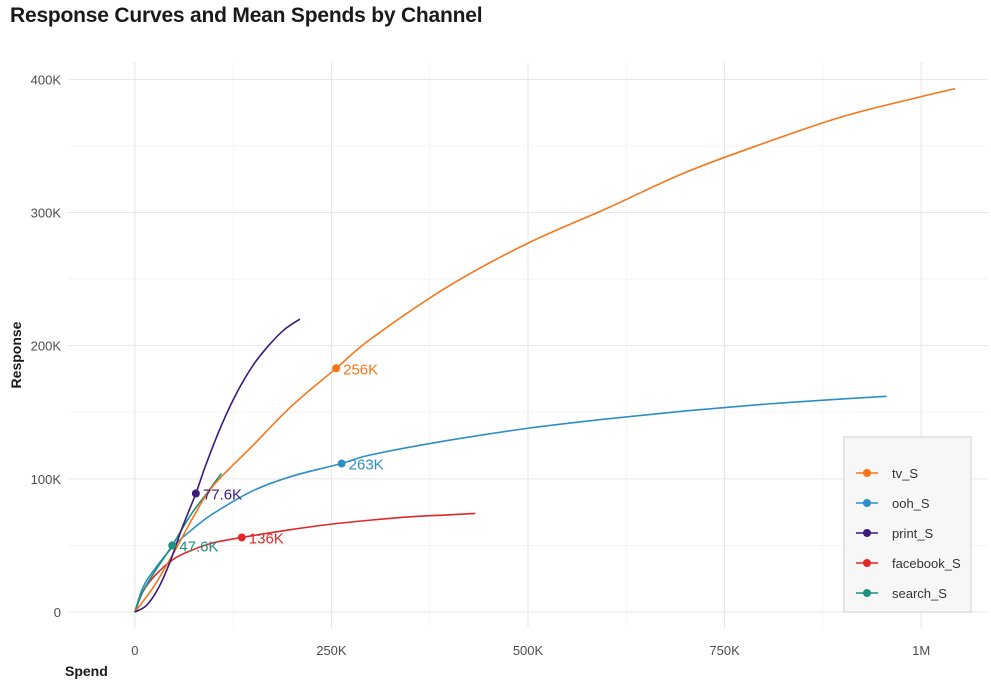 This screenshot has height=696, width=991. Describe the element at coordinates (919, 593) in the screenshot. I see `legend-label-search_S: search_S` at that location.